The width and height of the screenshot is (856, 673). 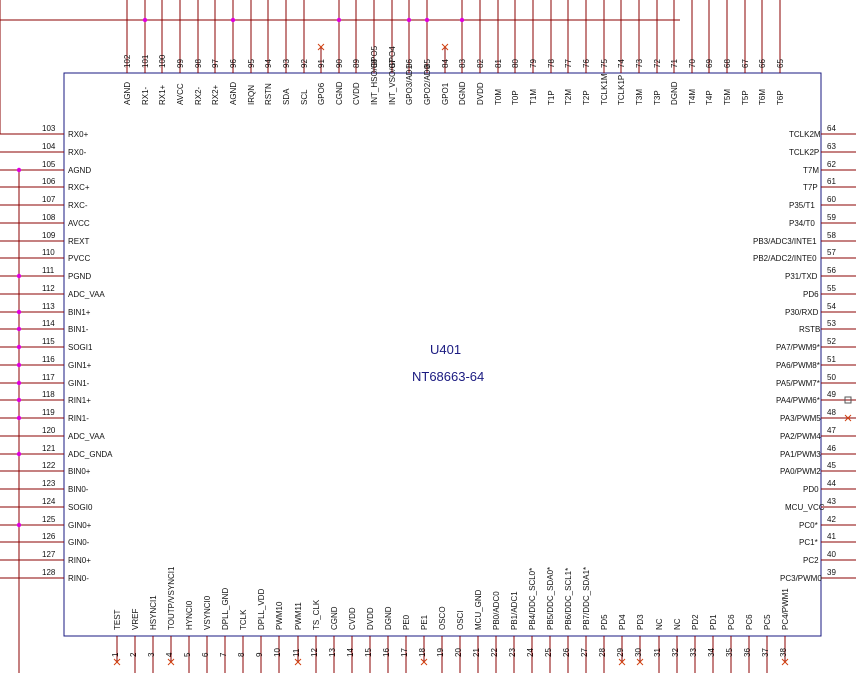 What do you see at coordinates (268, 63) in the screenshot?
I see `pin-number: 94` at bounding box center [268, 63].